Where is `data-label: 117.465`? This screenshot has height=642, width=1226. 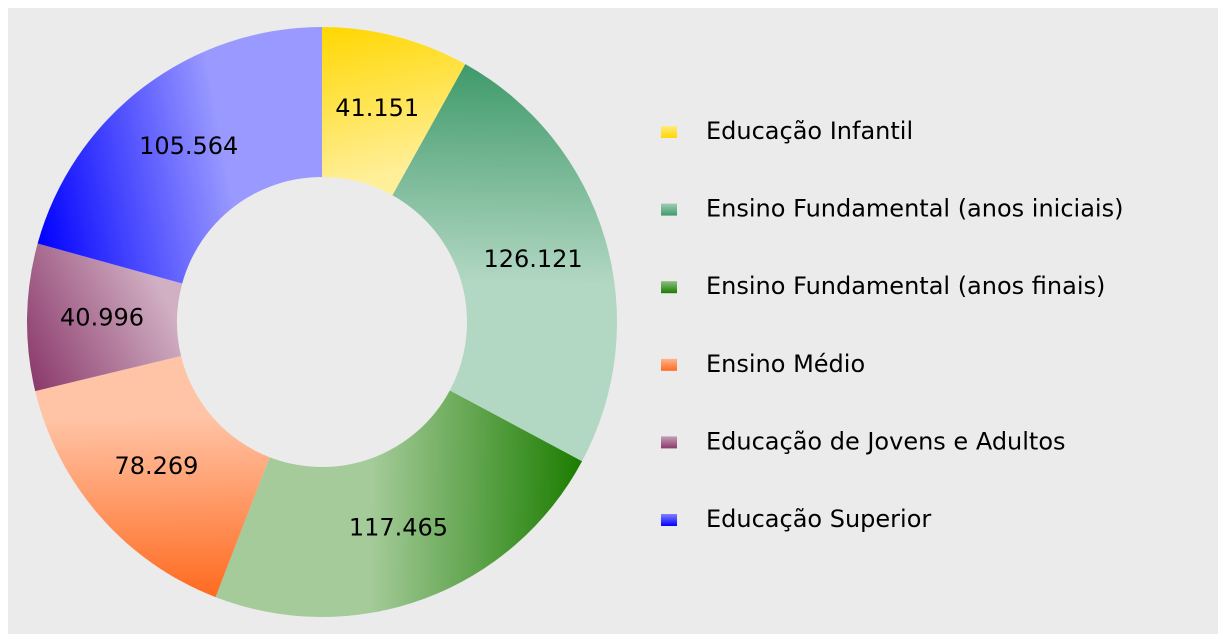
data-label: 117.465 is located at coordinates (398, 527).